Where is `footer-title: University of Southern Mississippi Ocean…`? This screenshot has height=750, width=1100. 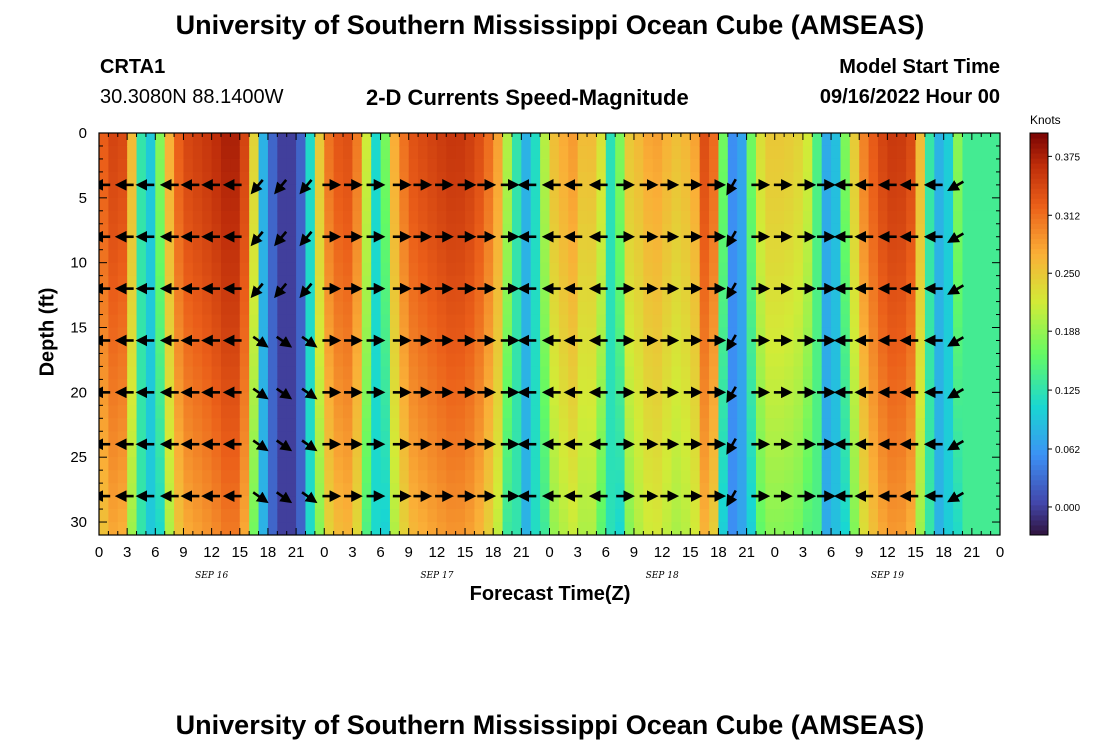
footer-title: University of Southern Mississippi Ocean… is located at coordinates (550, 725).